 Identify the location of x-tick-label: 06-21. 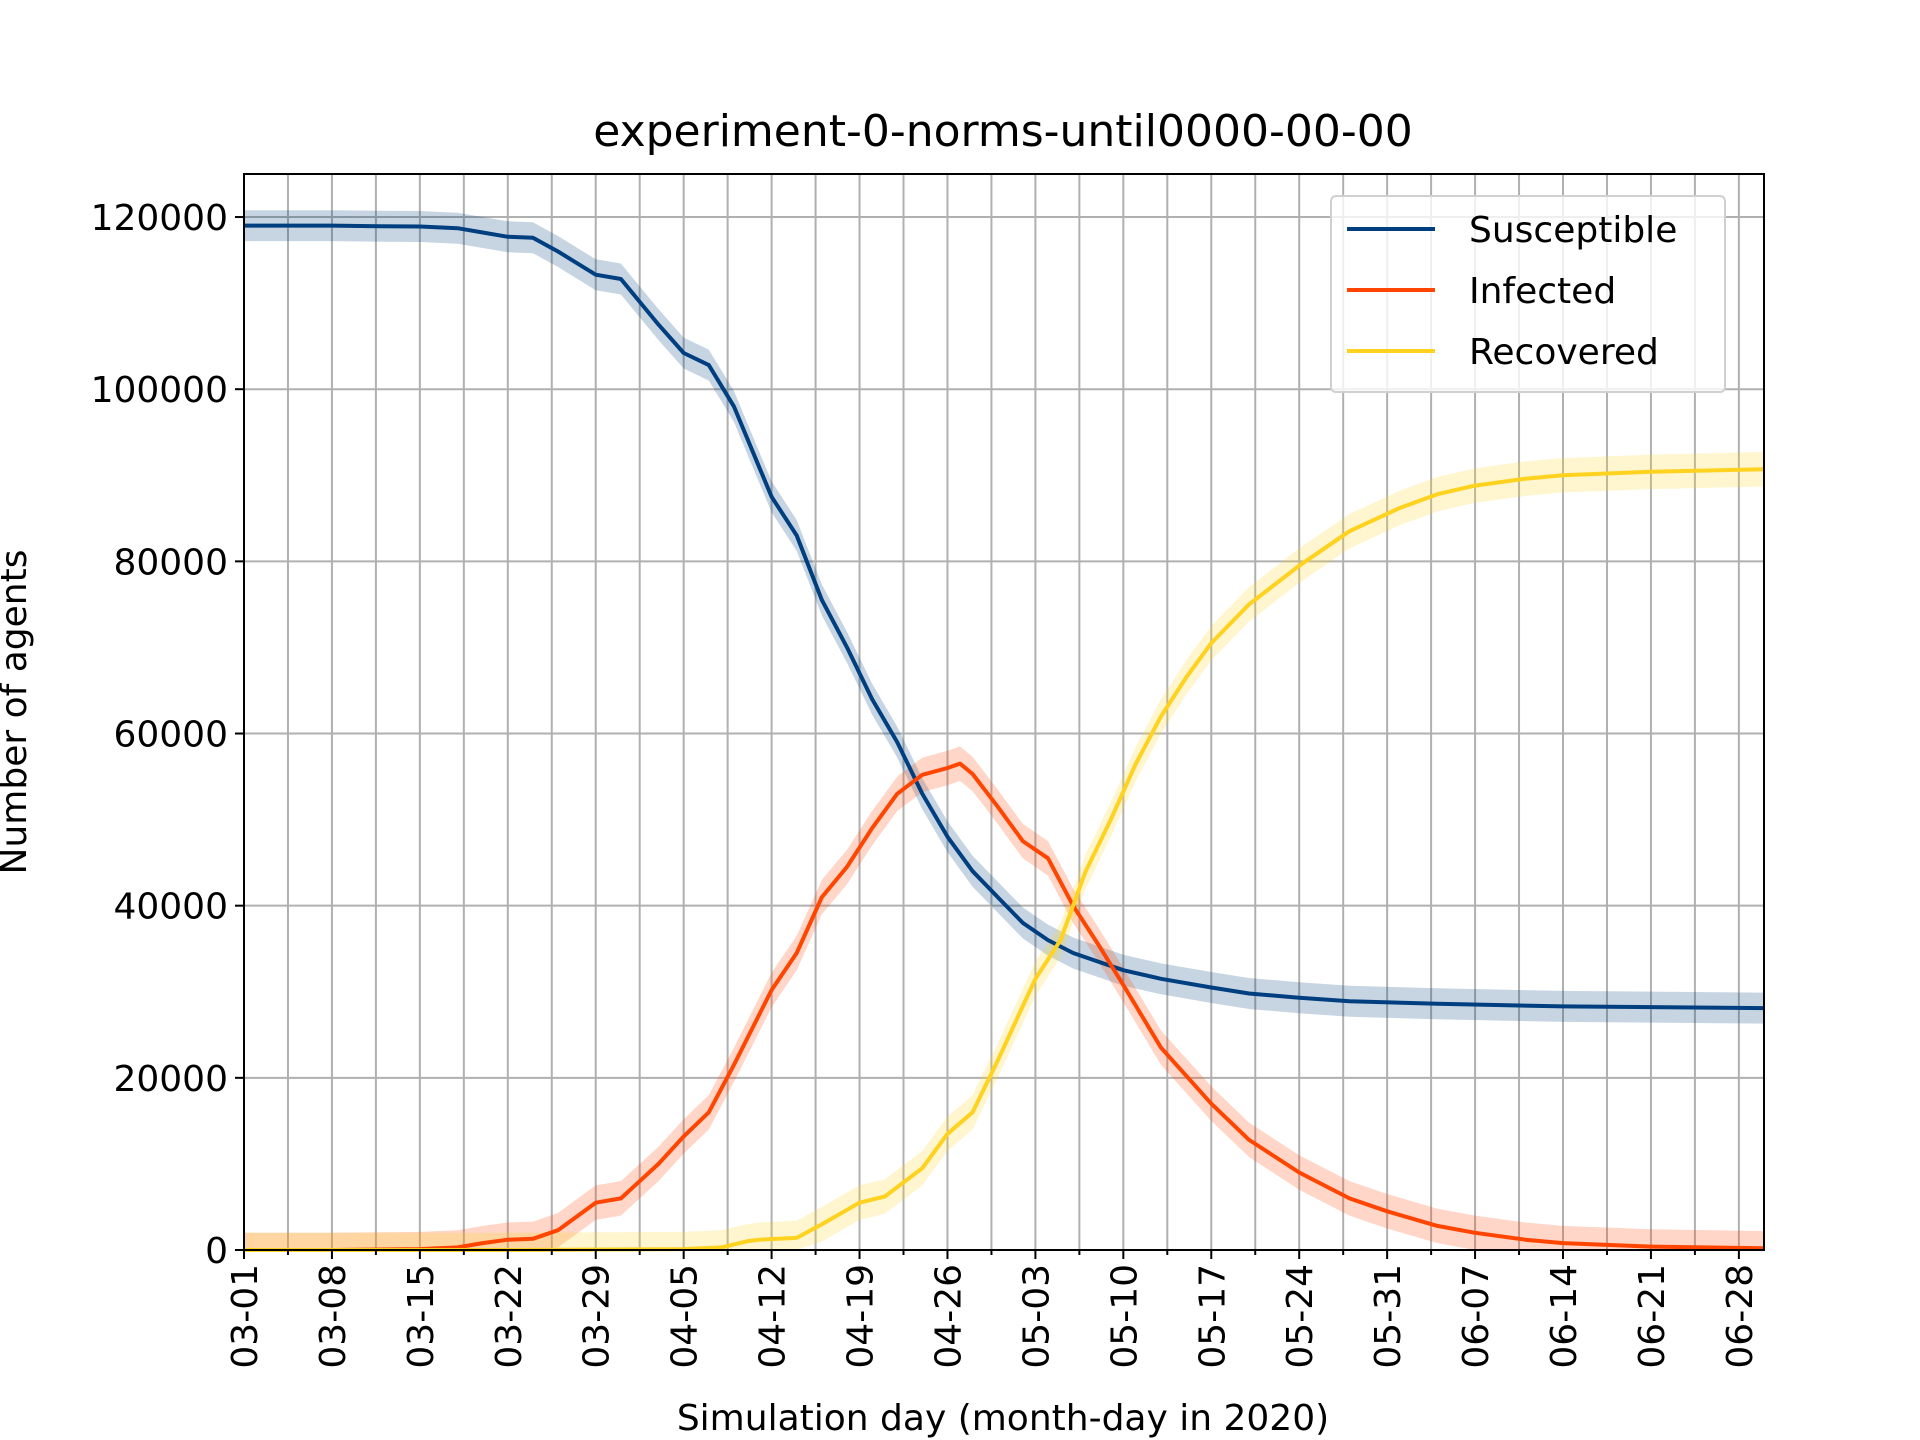
(1652, 1316).